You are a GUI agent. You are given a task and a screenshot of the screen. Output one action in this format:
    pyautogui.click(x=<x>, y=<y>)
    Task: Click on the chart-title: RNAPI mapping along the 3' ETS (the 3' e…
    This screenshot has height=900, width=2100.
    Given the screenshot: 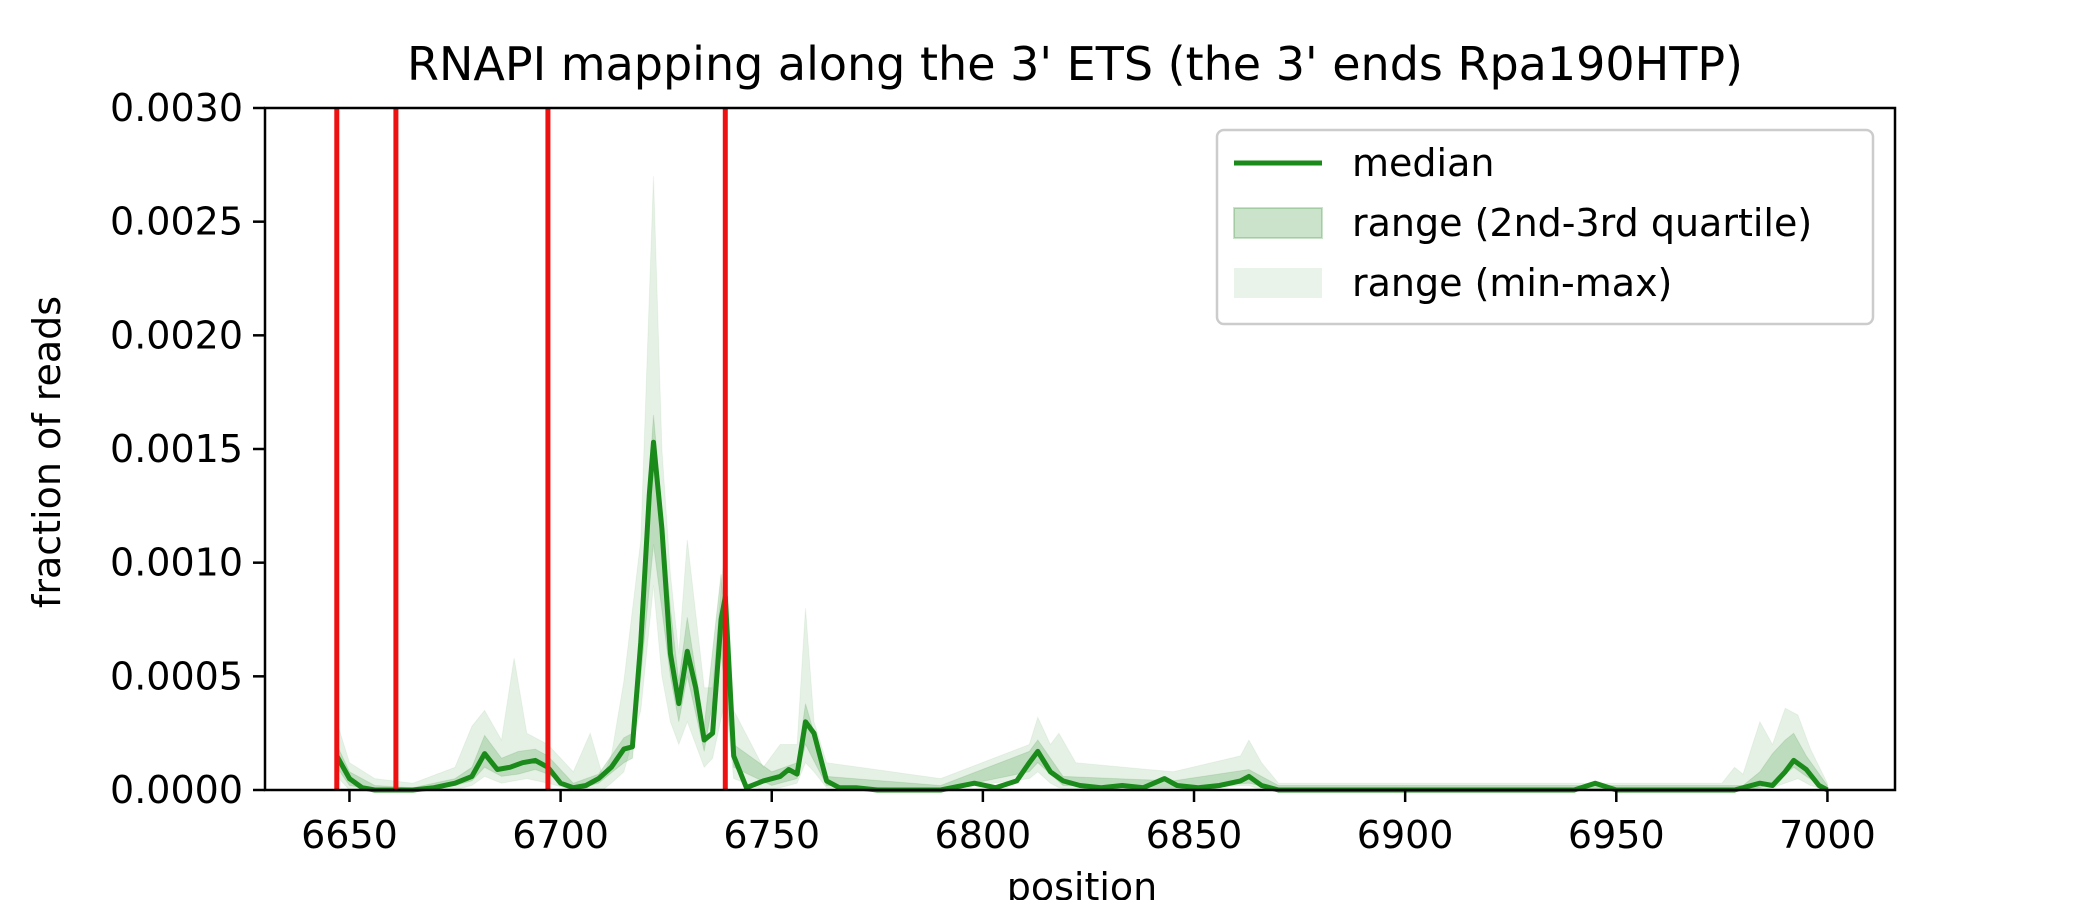 What is the action you would take?
    pyautogui.click(x=1075, y=64)
    